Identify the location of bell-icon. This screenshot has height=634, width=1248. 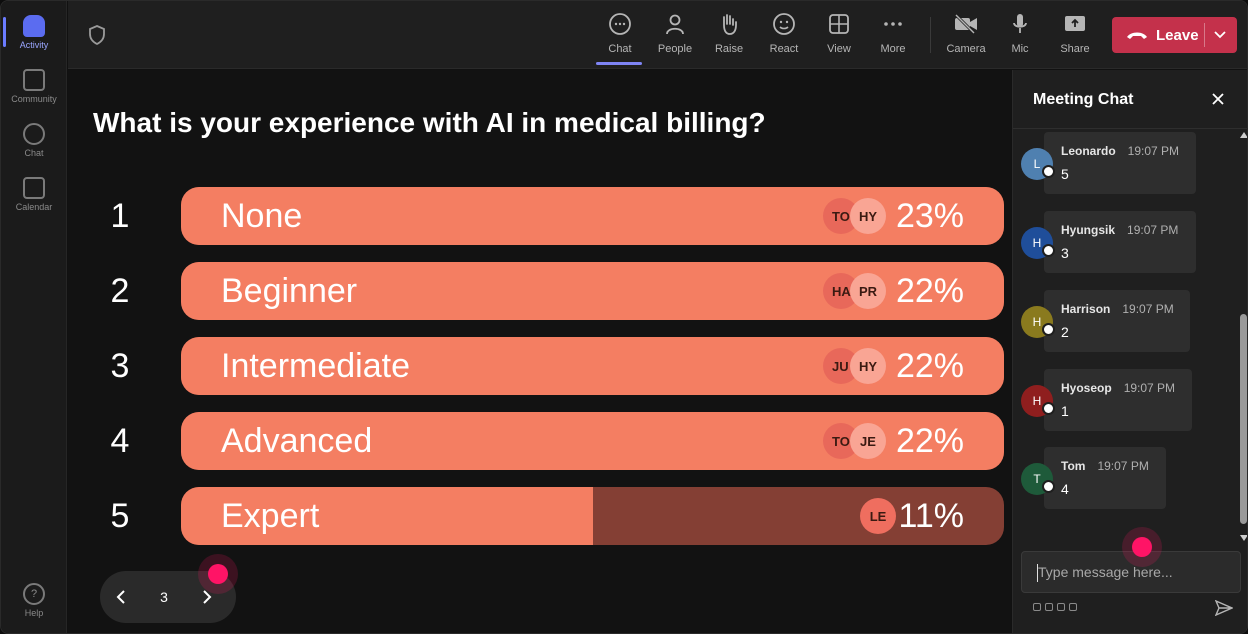
(34, 25).